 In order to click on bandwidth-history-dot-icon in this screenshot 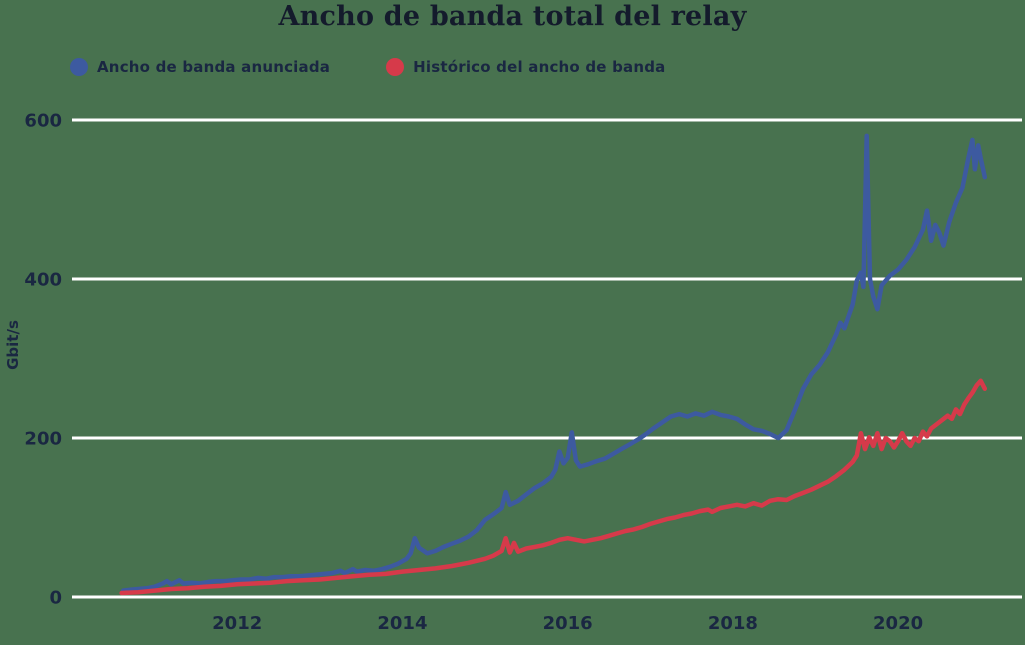, I will do `click(395, 67)`.